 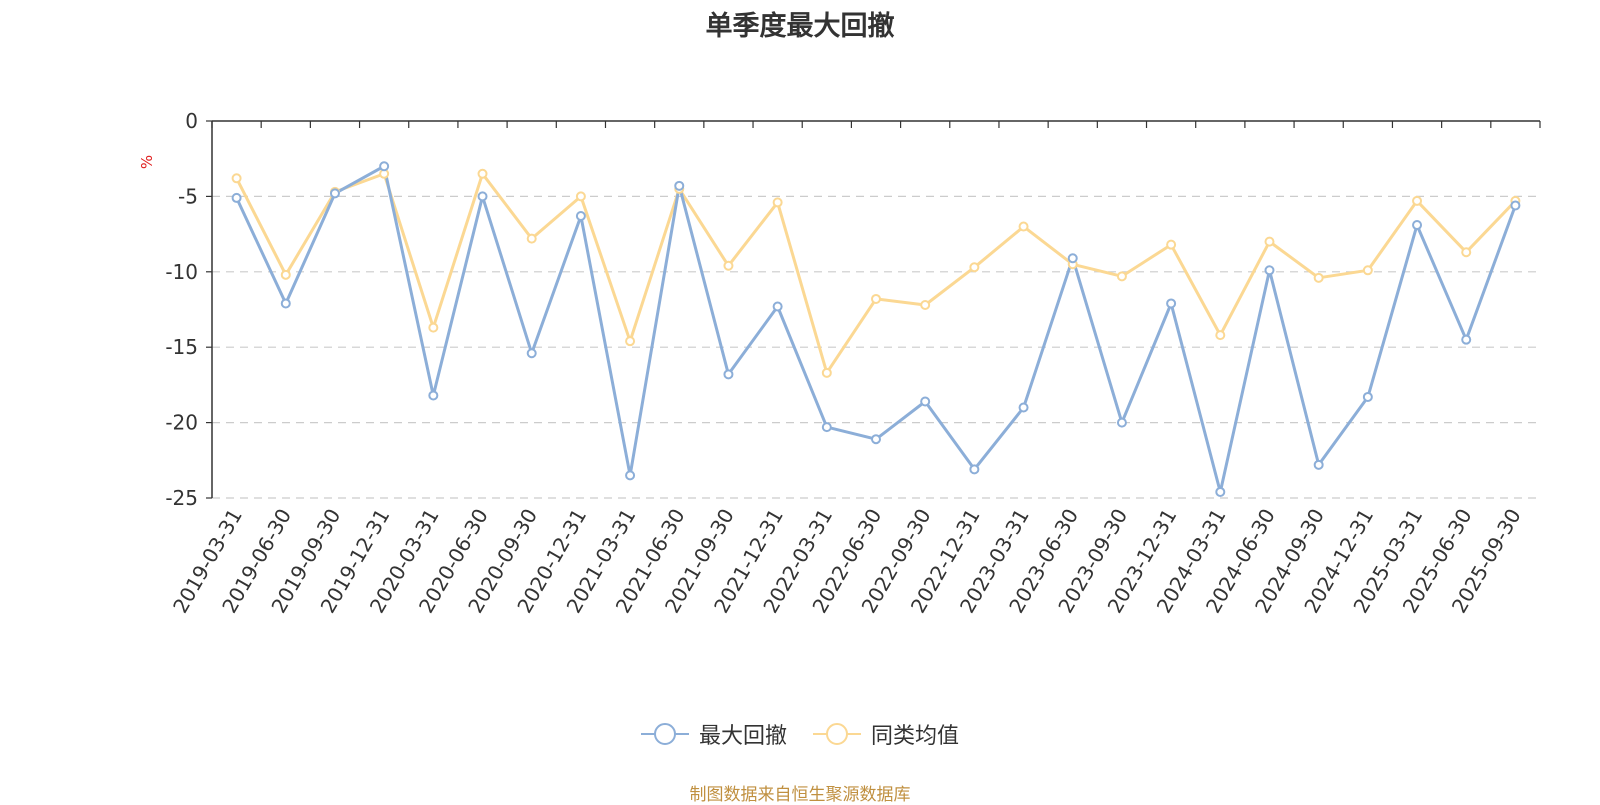 I want to click on y-tick-label: -10, so click(x=181, y=272).